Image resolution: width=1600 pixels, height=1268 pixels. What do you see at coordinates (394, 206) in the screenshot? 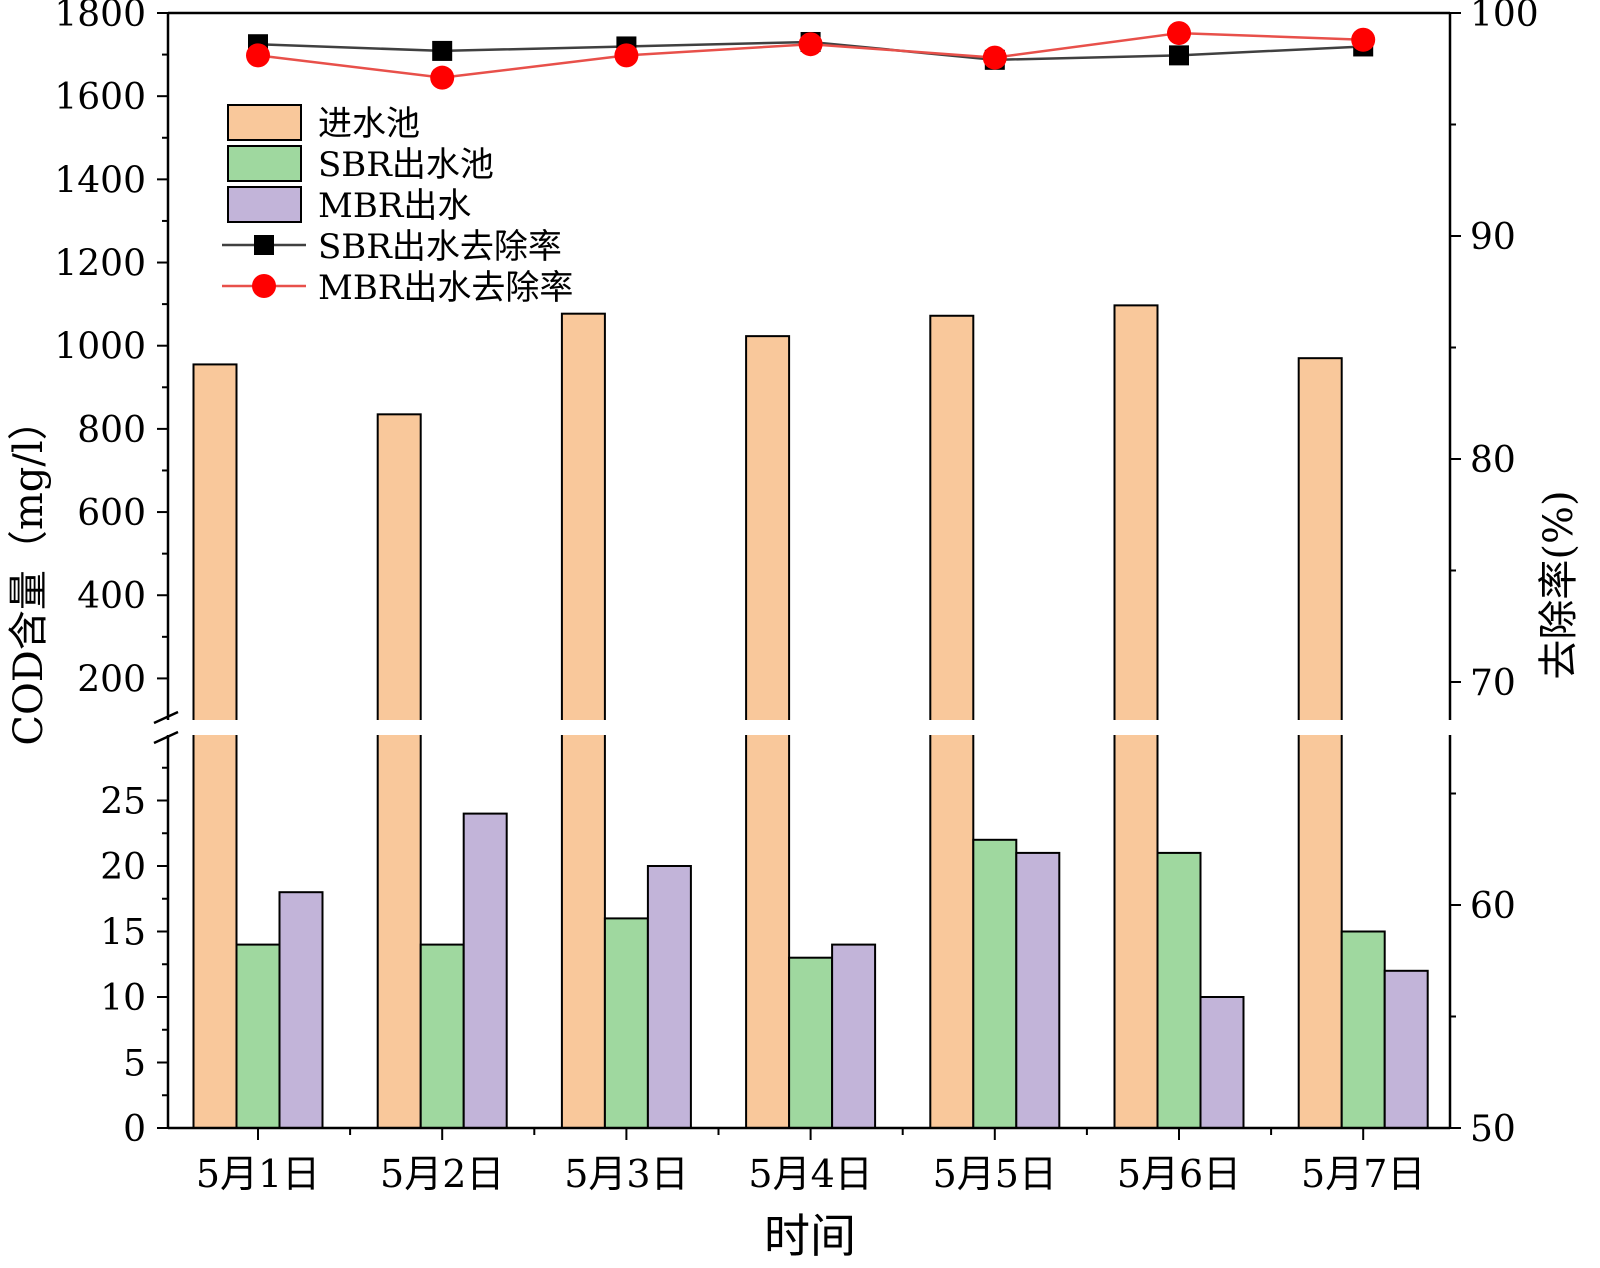
I see `legend-label-2: MBR出水` at bounding box center [394, 206].